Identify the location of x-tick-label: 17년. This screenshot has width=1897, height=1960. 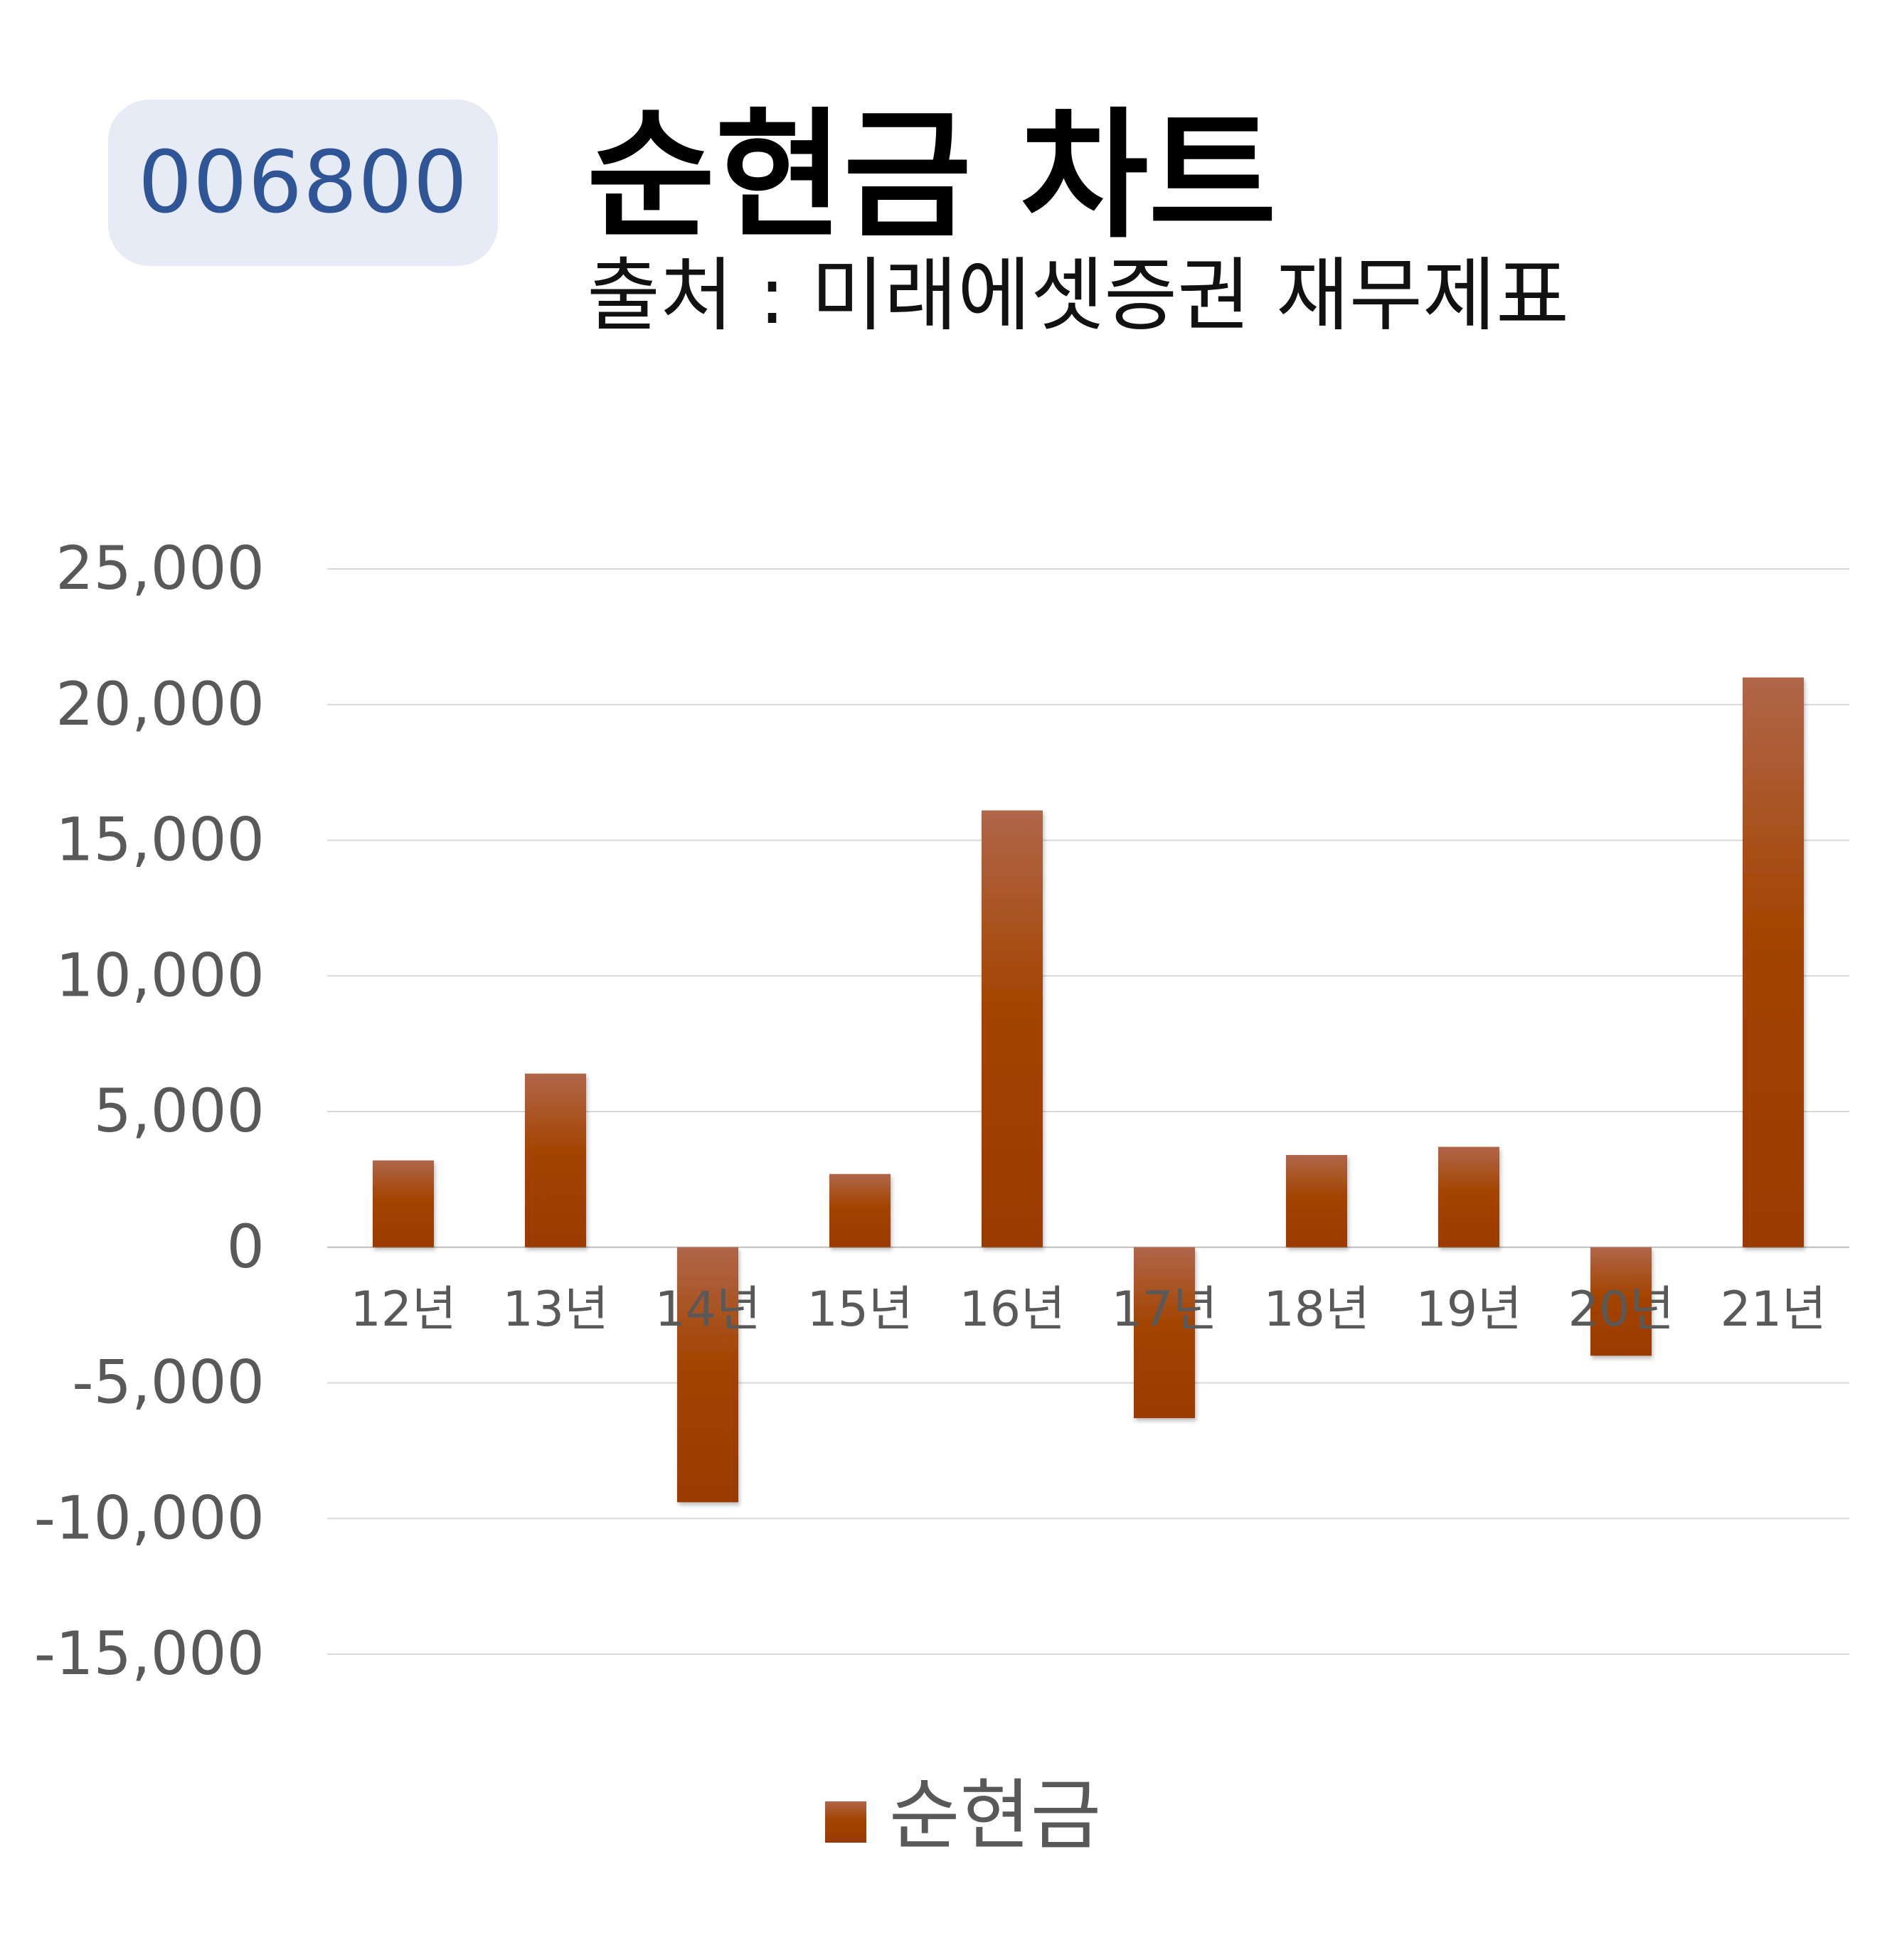
(1164, 1310).